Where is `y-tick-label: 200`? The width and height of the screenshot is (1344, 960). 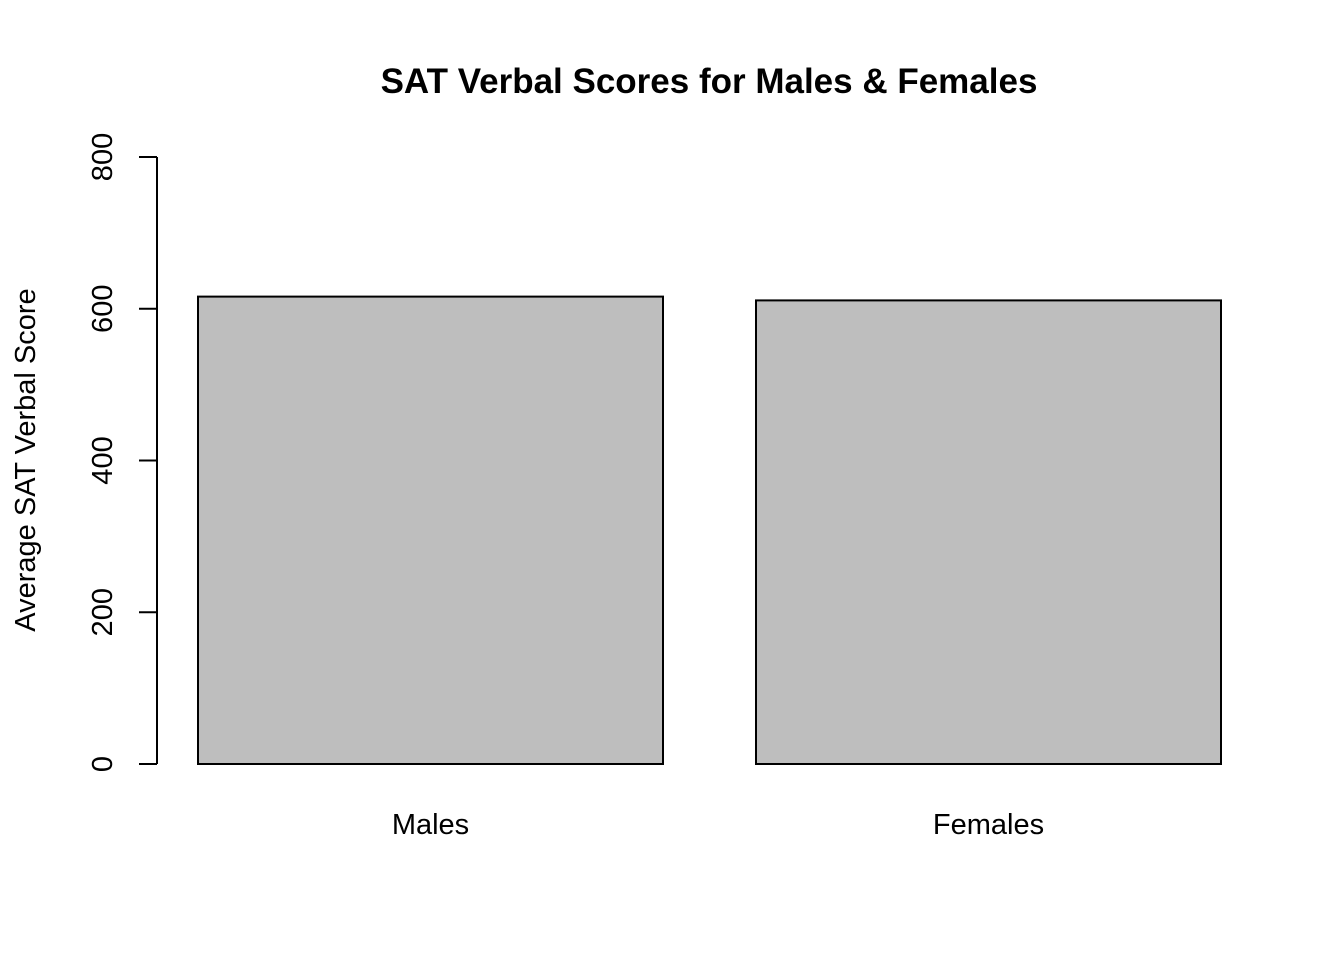
y-tick-label: 200 is located at coordinates (103, 612).